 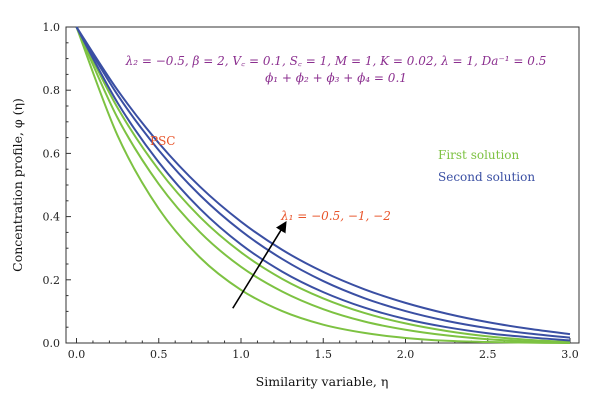 What do you see at coordinates (486, 177) in the screenshot?
I see `legend-second-solution: Second solution` at bounding box center [486, 177].